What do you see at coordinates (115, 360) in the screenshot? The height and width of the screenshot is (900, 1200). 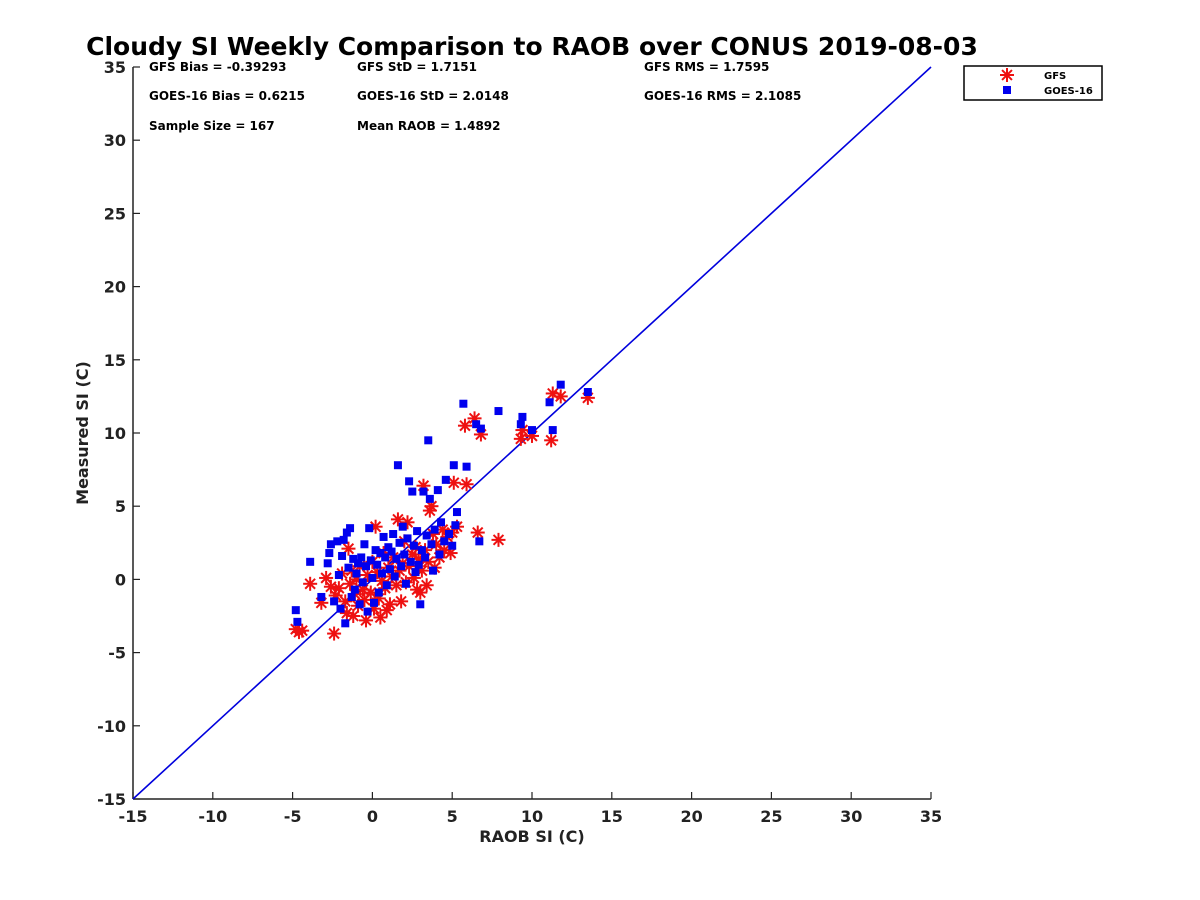 I see `y-tick-label: 15` at bounding box center [115, 360].